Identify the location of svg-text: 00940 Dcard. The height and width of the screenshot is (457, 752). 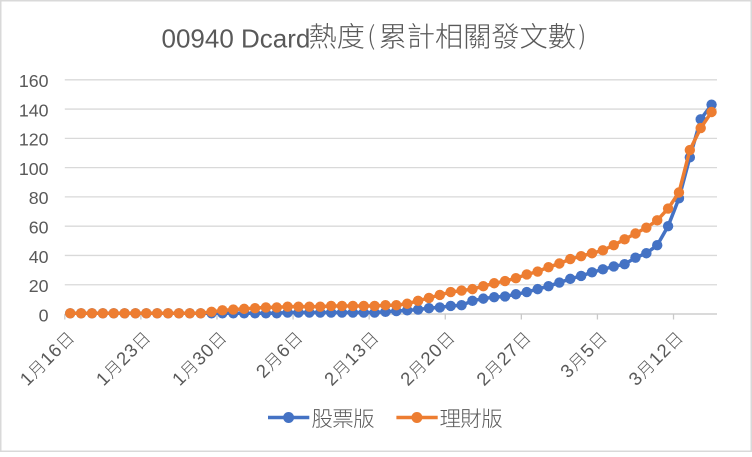
(236, 38).